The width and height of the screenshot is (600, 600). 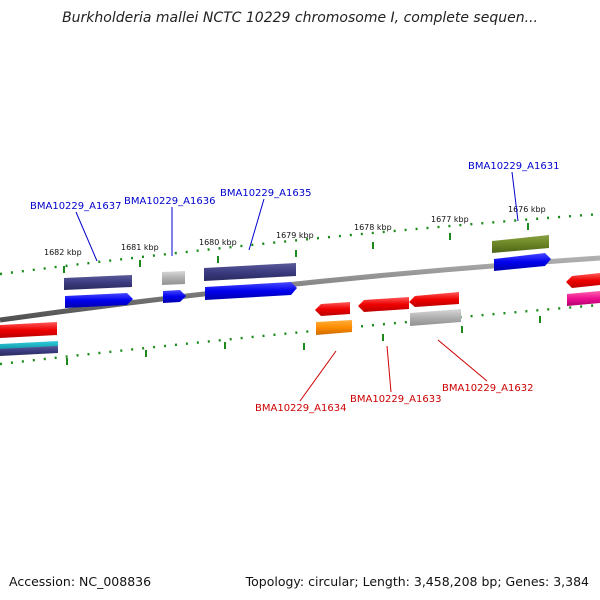 What do you see at coordinates (520, 244) in the screenshot?
I see `gene-feature-olive` at bounding box center [520, 244].